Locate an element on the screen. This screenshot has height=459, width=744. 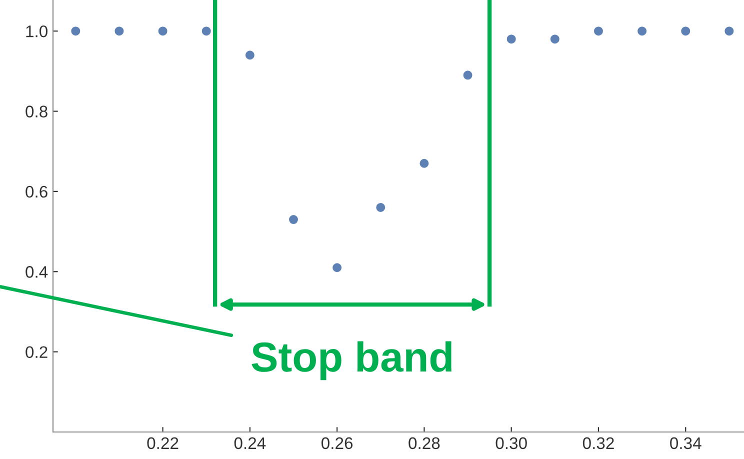
x-tick-label: 0.26 is located at coordinates (337, 443).